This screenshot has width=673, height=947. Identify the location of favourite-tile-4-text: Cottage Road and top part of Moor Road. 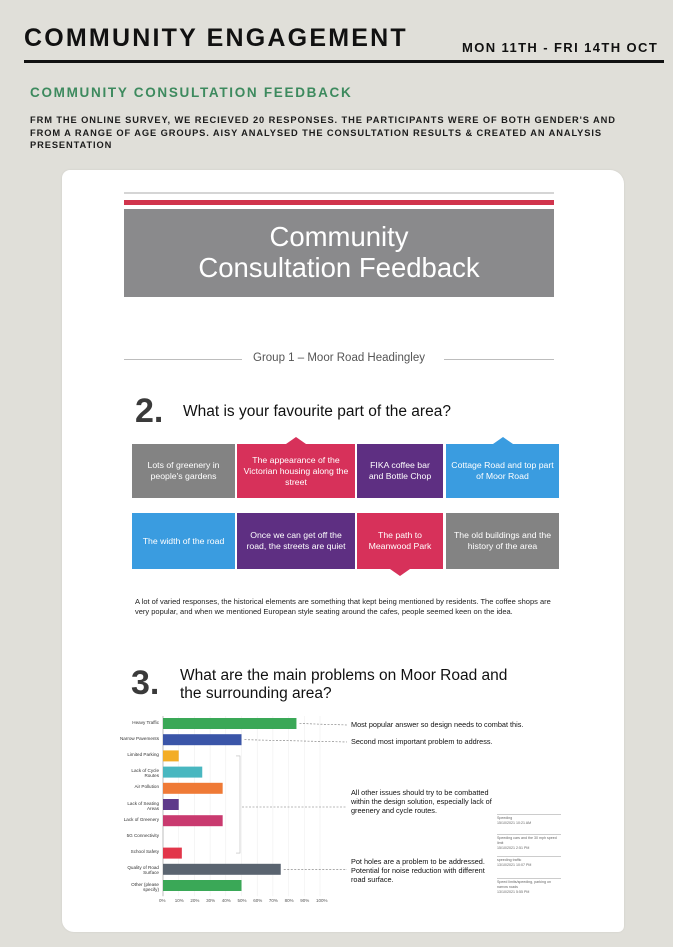
(502, 470).